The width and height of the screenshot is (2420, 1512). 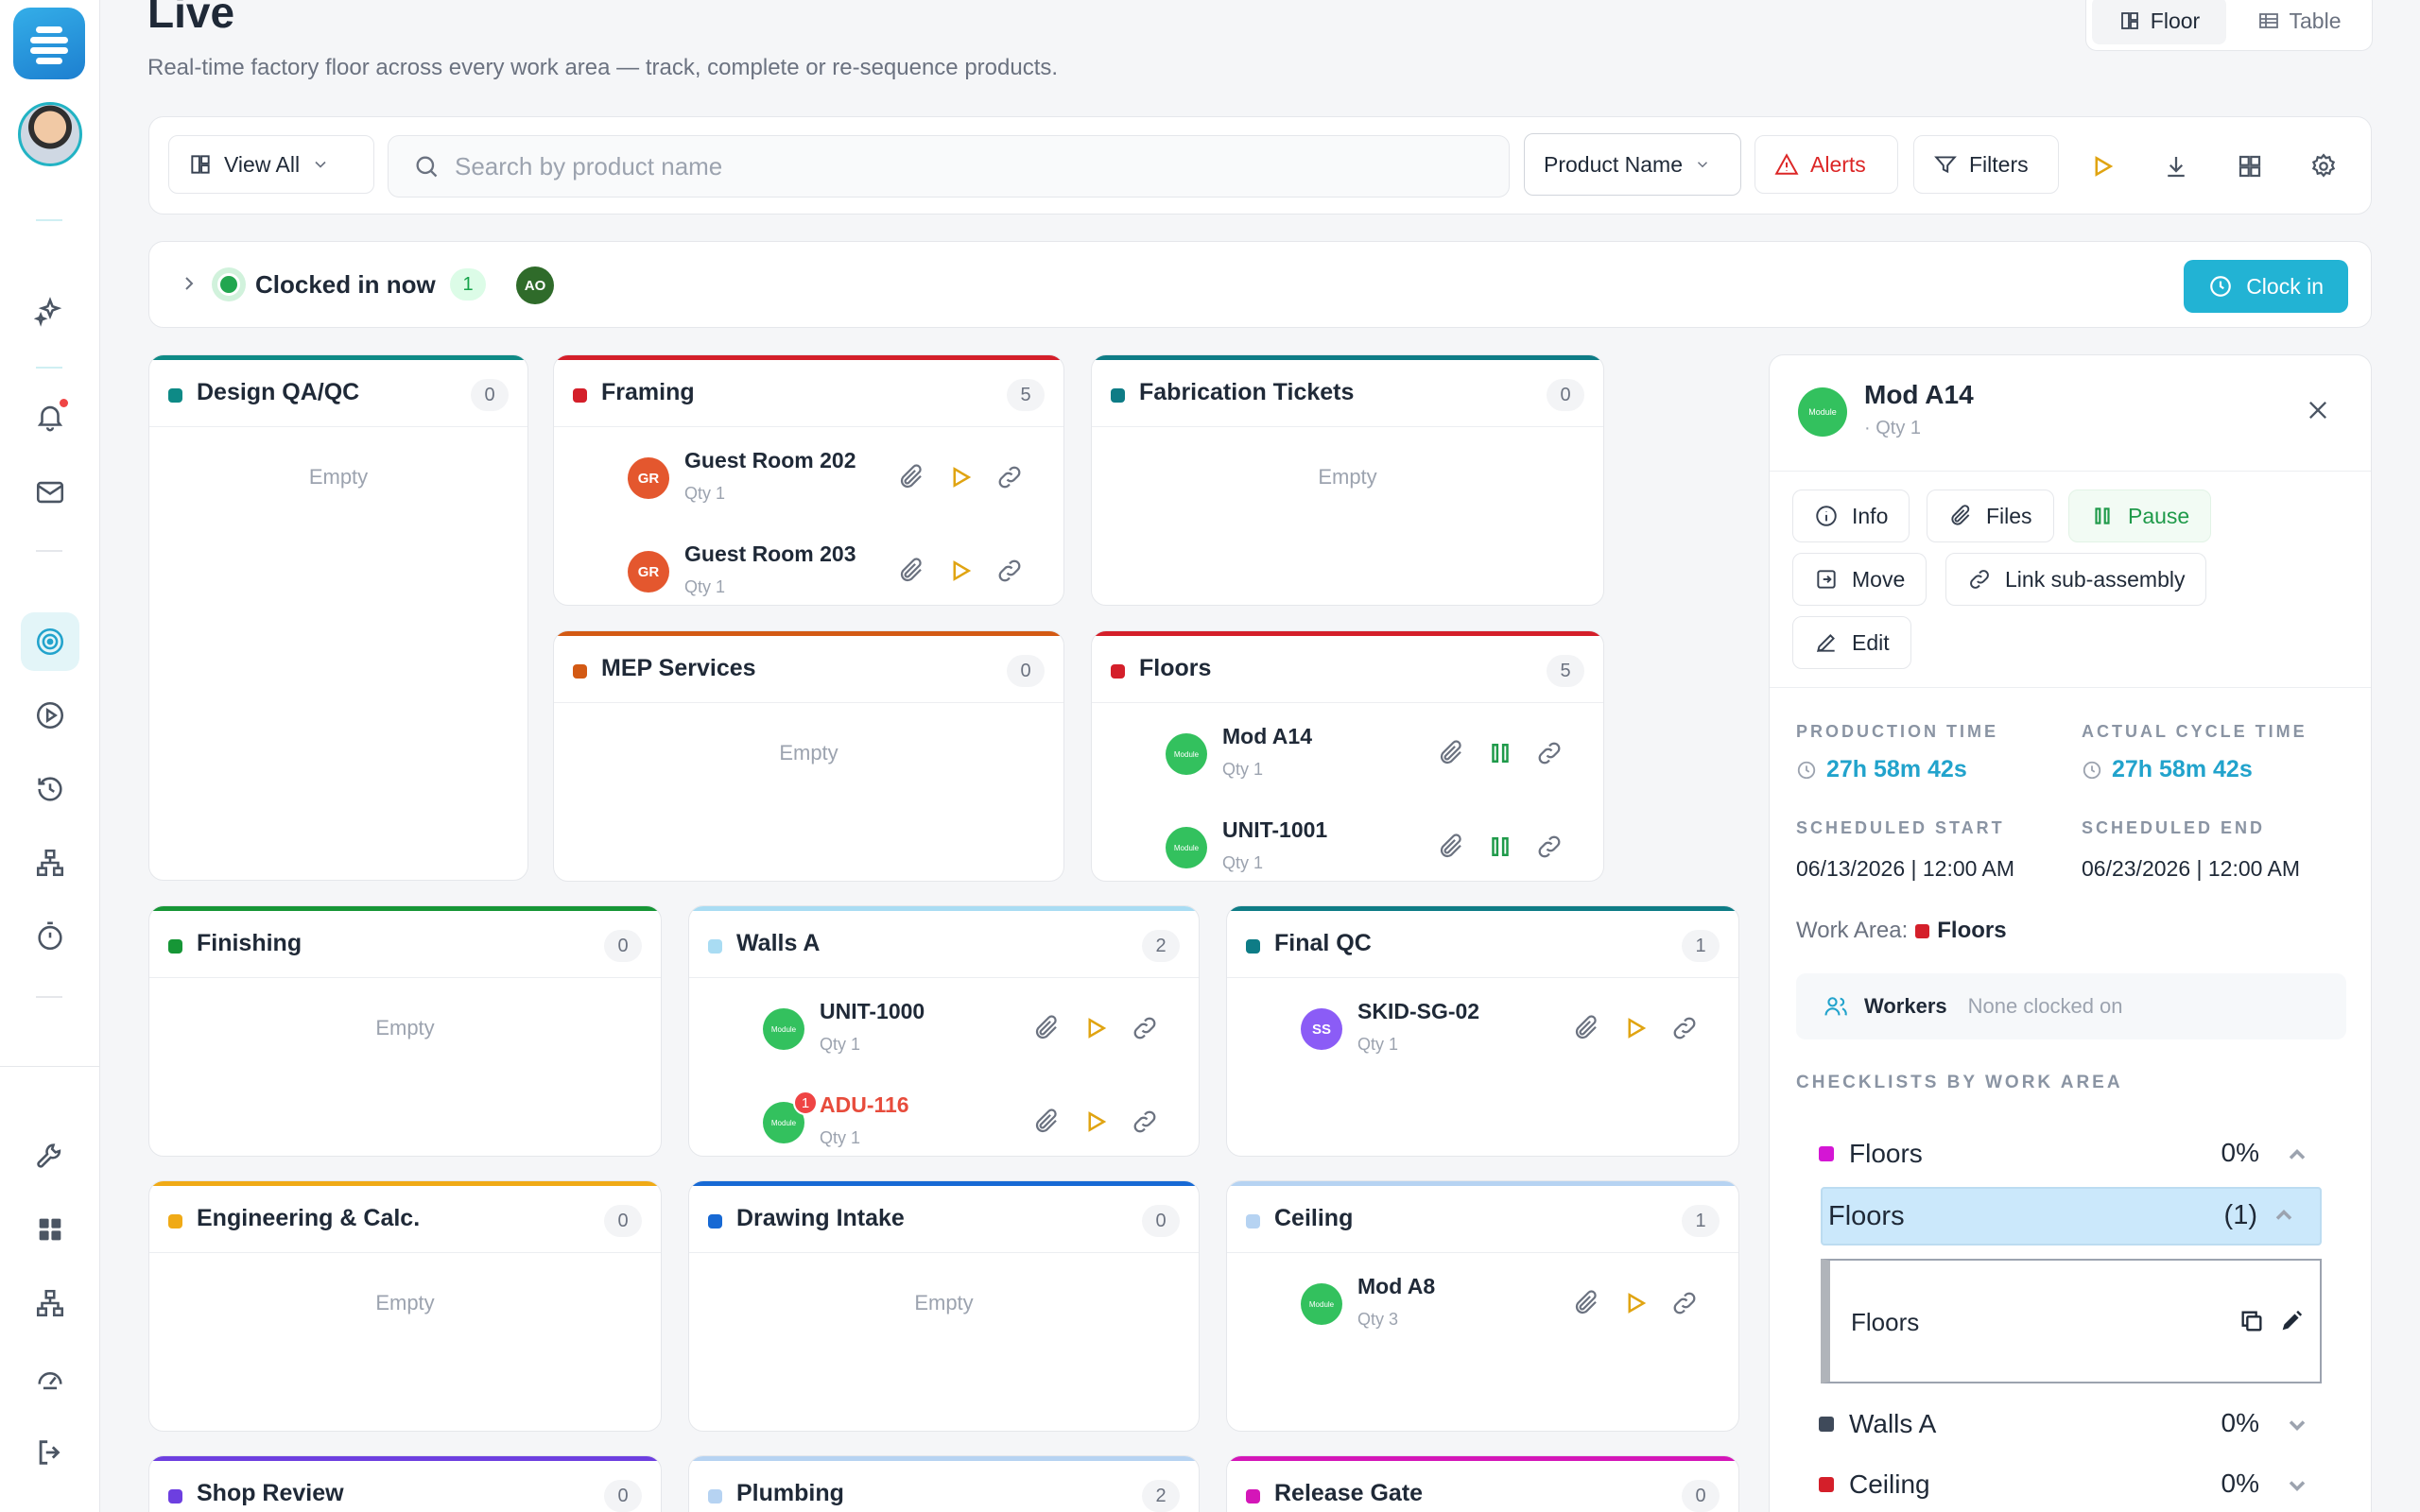 I want to click on sort-by-dropdown: Product Name, so click(x=1632, y=164).